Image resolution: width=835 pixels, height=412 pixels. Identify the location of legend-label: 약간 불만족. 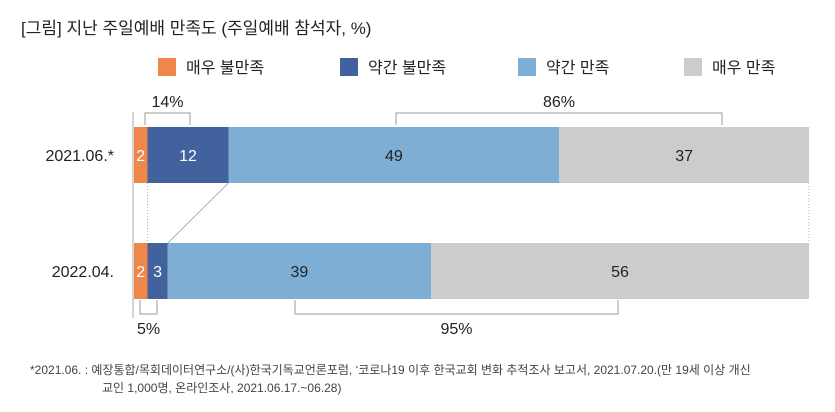
(407, 68).